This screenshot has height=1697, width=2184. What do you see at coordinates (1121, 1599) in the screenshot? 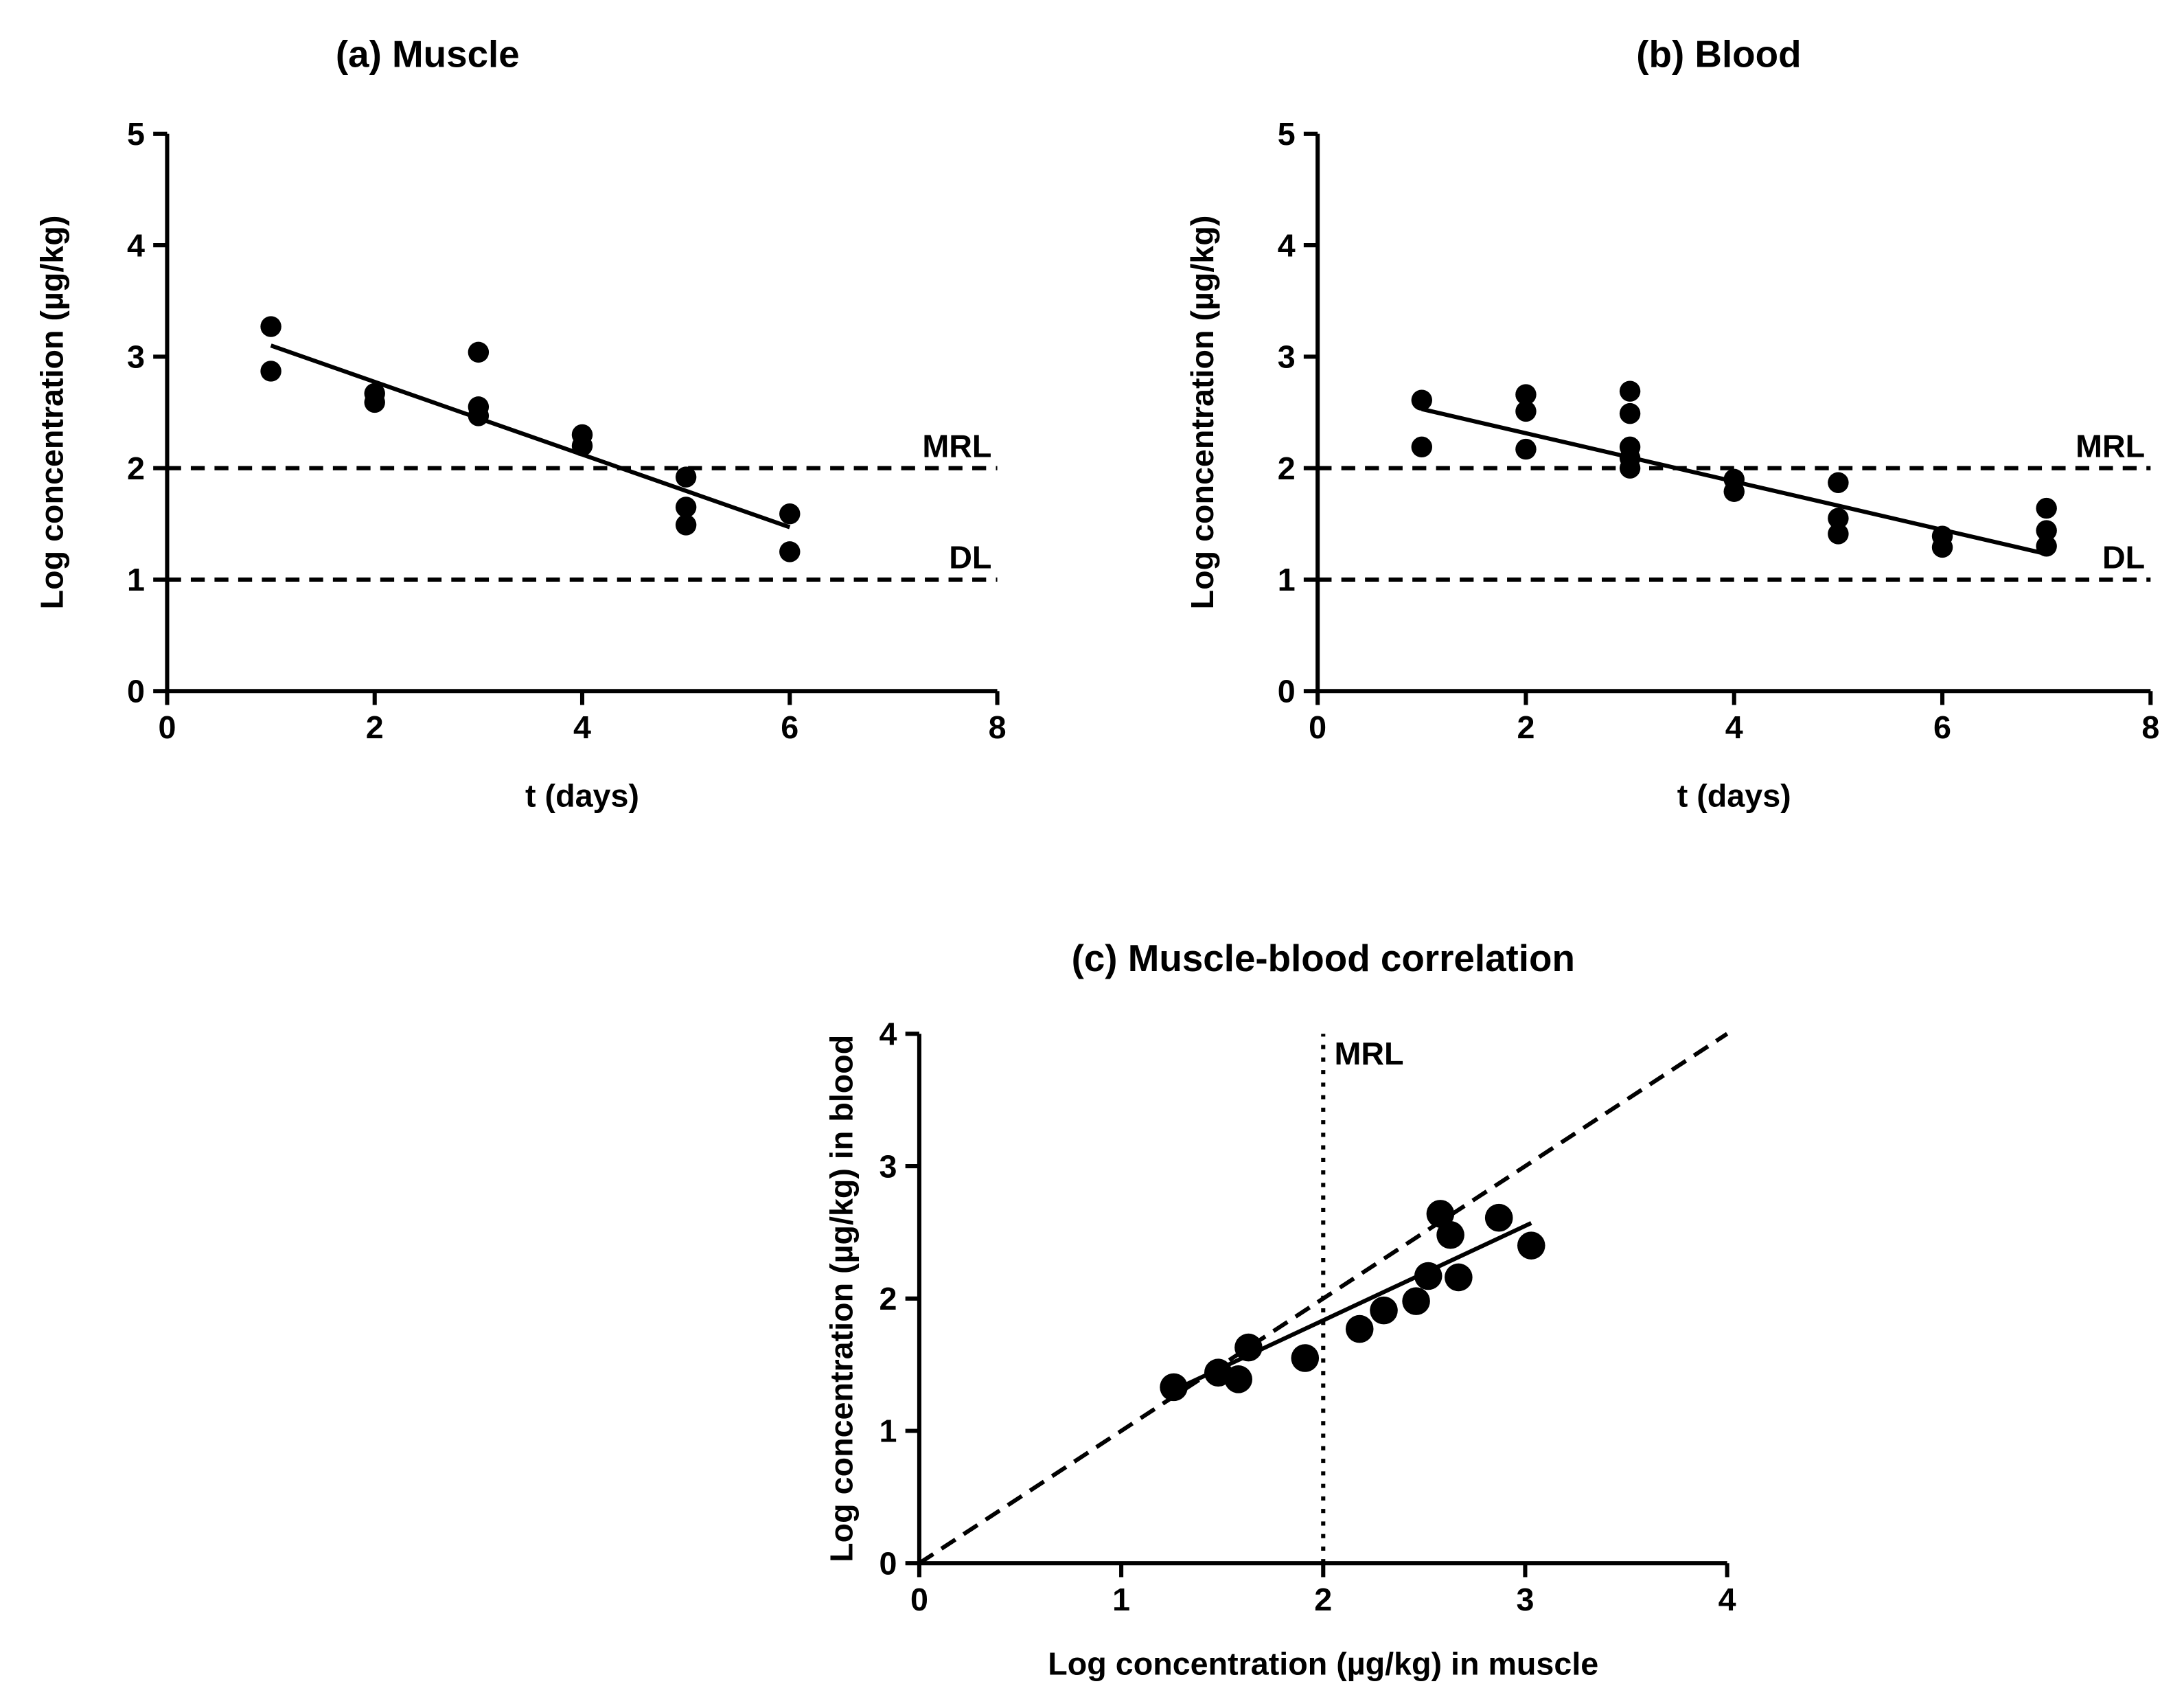
I see `x-tick-label: 1` at bounding box center [1121, 1599].